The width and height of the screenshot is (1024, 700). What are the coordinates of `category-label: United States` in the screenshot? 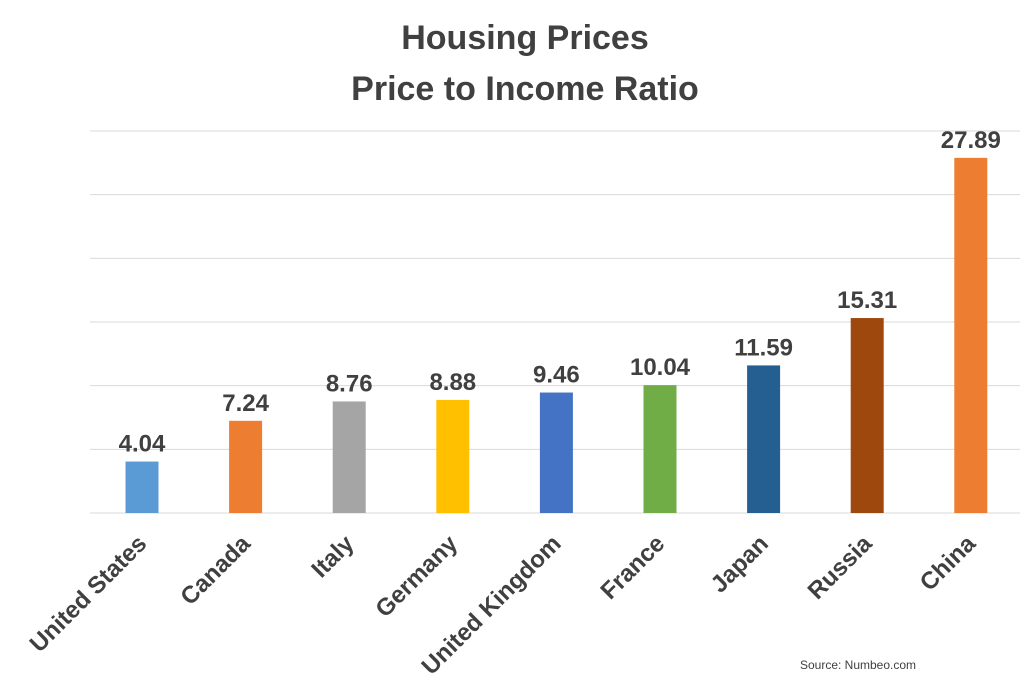 It's located at (89, 594).